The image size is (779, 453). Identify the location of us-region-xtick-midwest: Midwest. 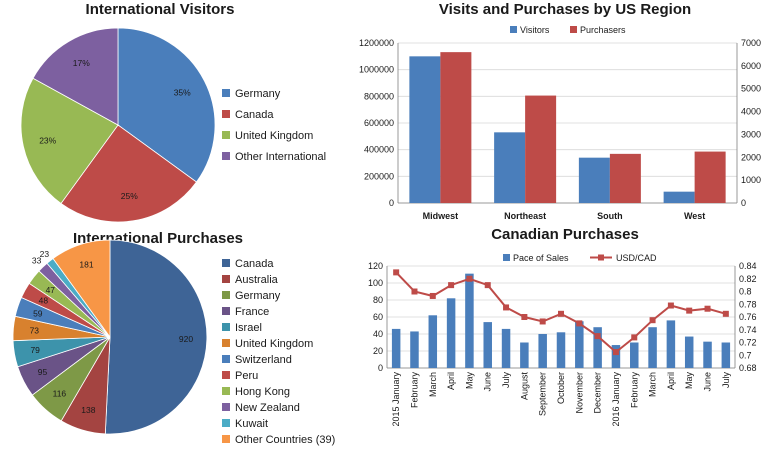
(441, 216).